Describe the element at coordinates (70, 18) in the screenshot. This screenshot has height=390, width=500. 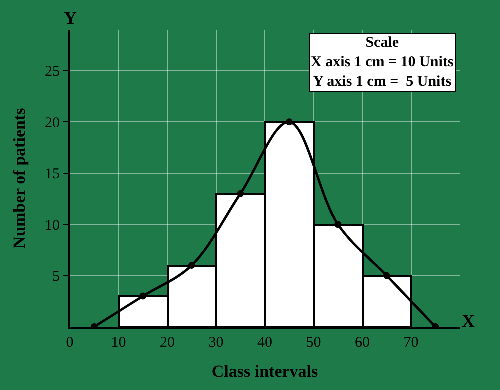
I see `text: Y` at that location.